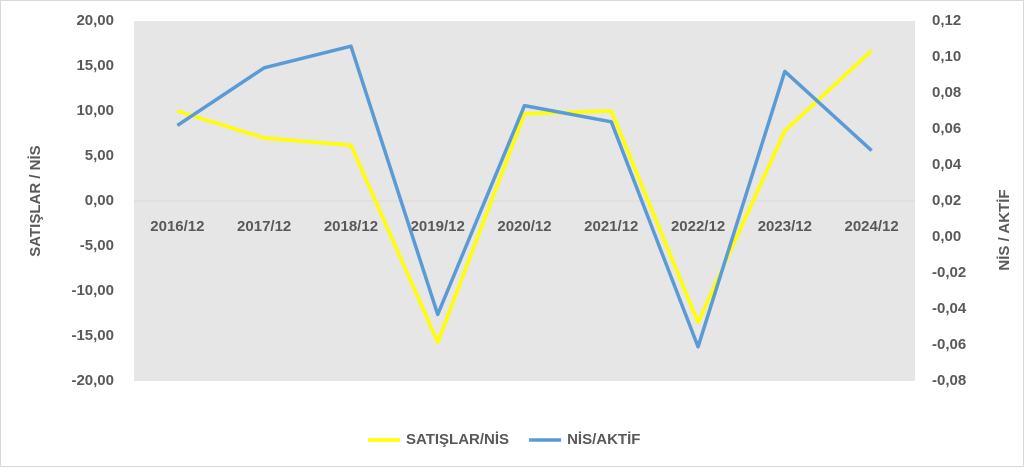 This screenshot has height=472, width=1024. Describe the element at coordinates (785, 226) in the screenshot. I see `x-tick-label: 2023/12` at that location.